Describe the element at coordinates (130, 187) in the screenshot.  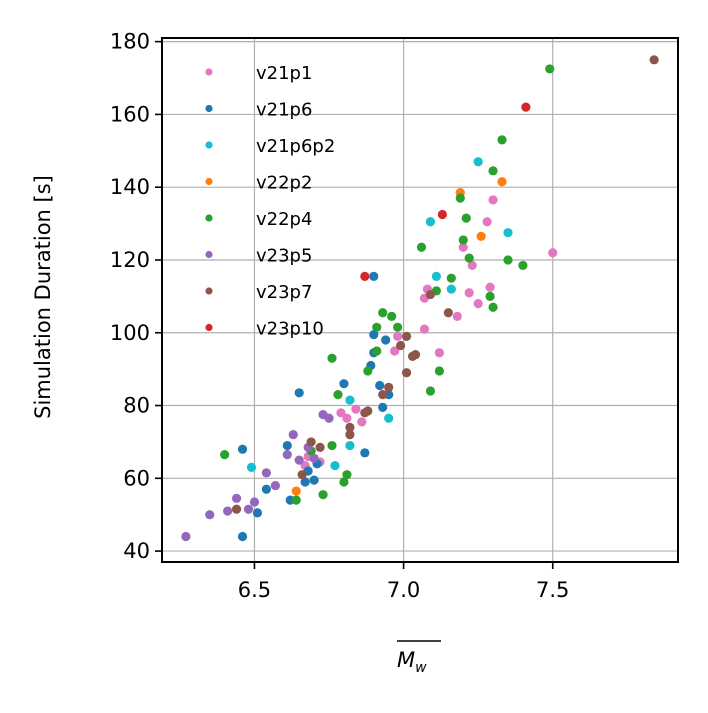
I see `y-tick-label: 140` at that location.